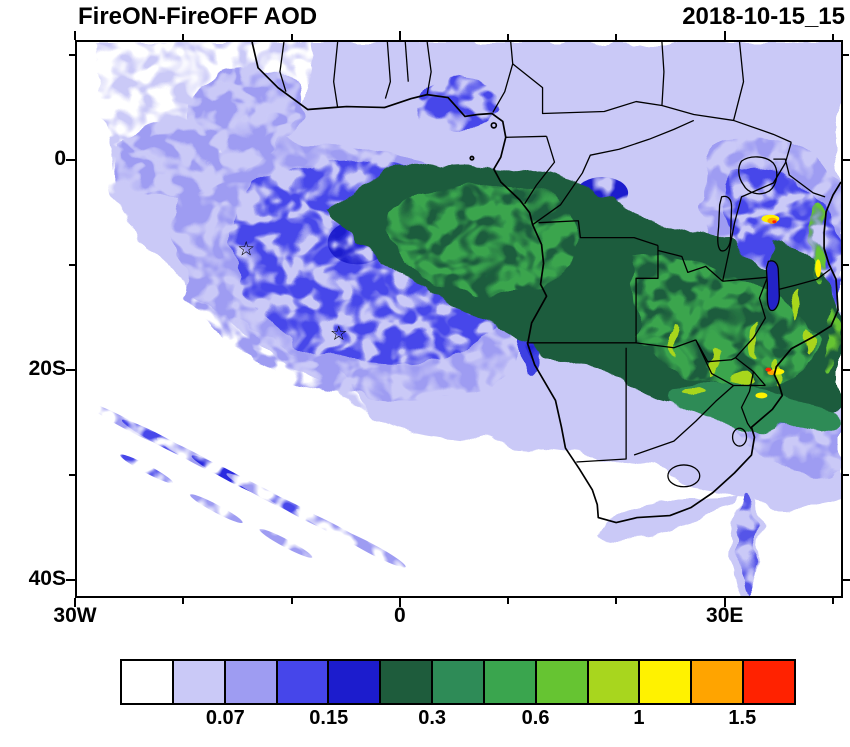 The width and height of the screenshot is (850, 747). I want to click on x-axis-label: 0, so click(400, 615).